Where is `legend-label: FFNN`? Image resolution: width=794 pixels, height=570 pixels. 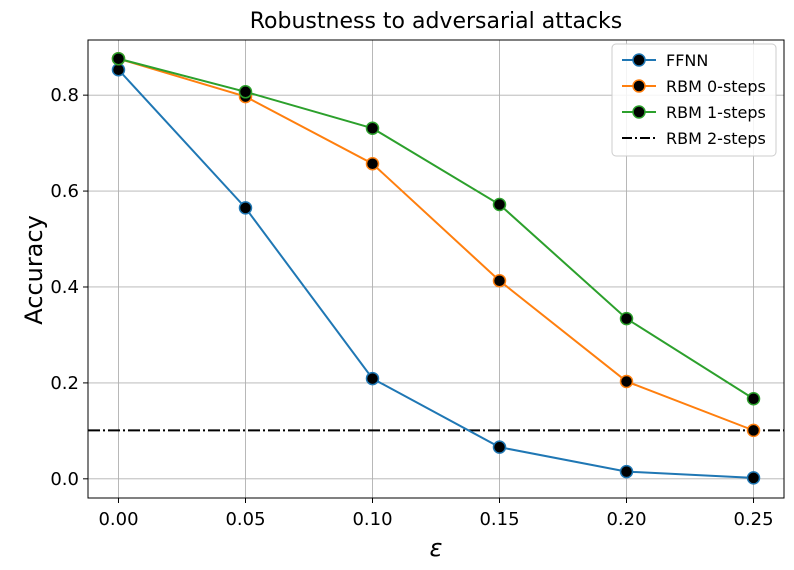
legend-label: FFNN is located at coordinates (687, 60).